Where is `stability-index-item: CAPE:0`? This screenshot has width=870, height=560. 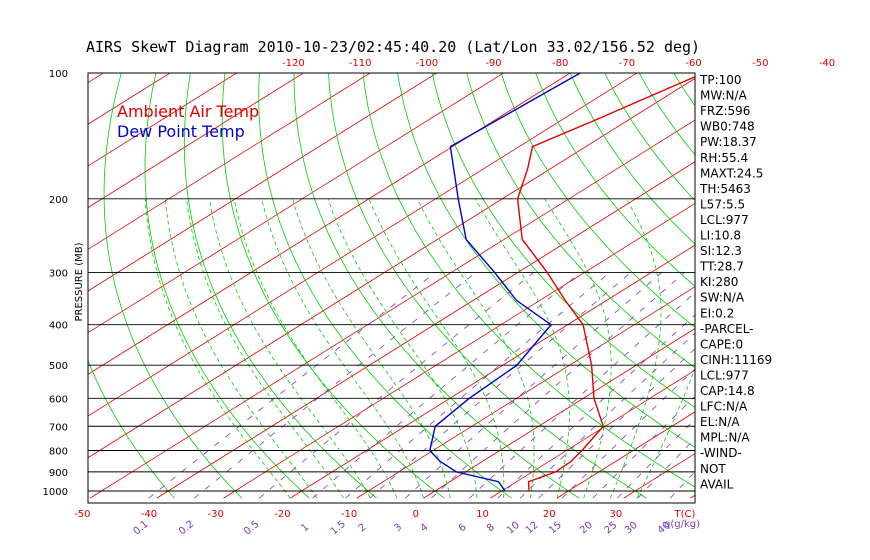 stability-index-item: CAPE:0 is located at coordinates (721, 344).